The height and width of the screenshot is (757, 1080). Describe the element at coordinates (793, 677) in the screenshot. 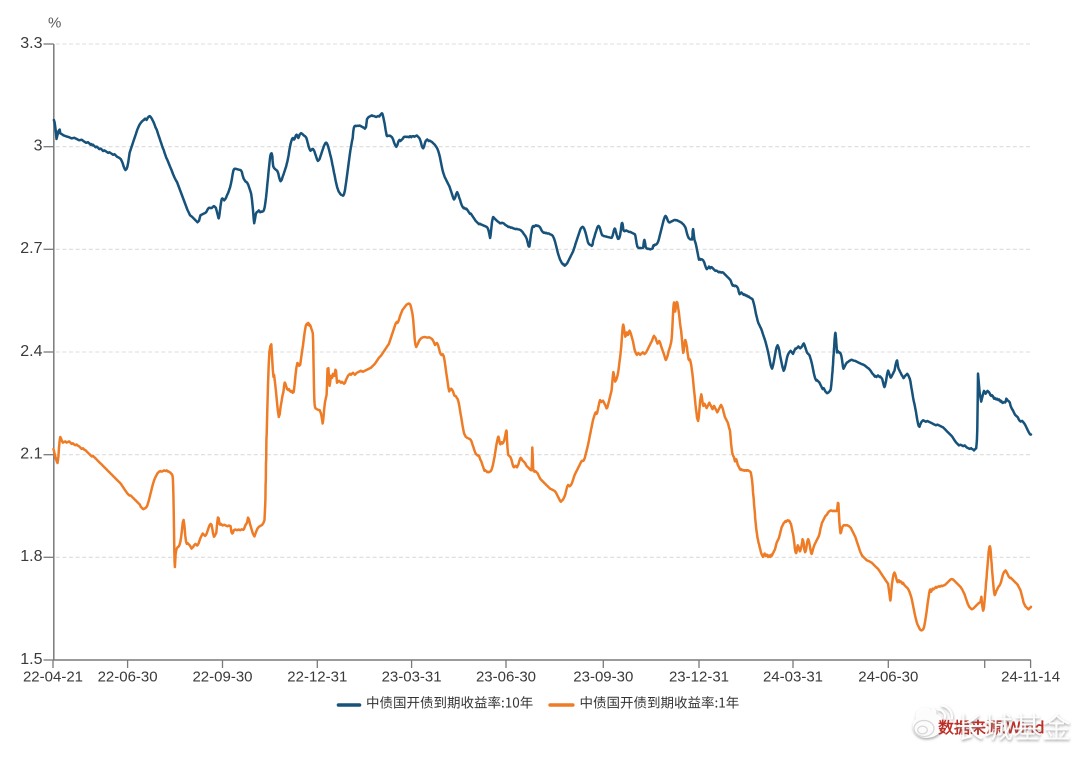

I see `svg-text: 24-03-31` at that location.